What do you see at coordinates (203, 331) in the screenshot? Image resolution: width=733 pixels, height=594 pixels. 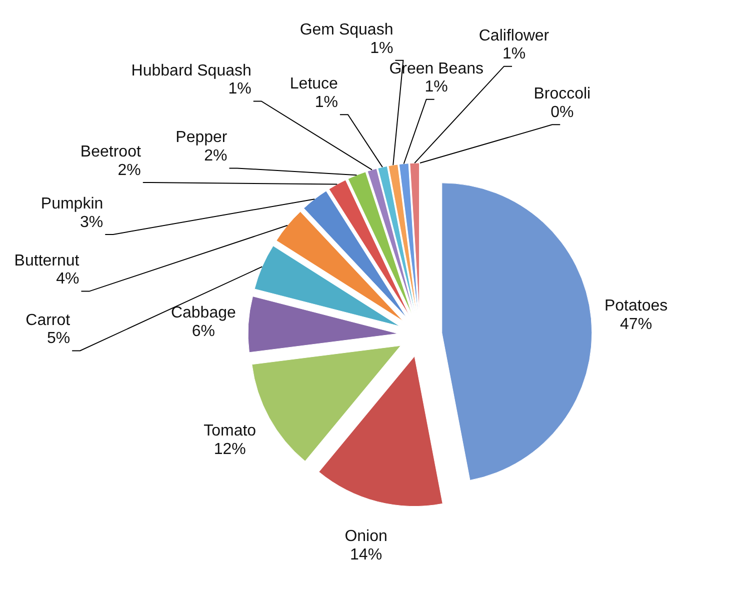 I see `data-label: 6%` at bounding box center [203, 331].